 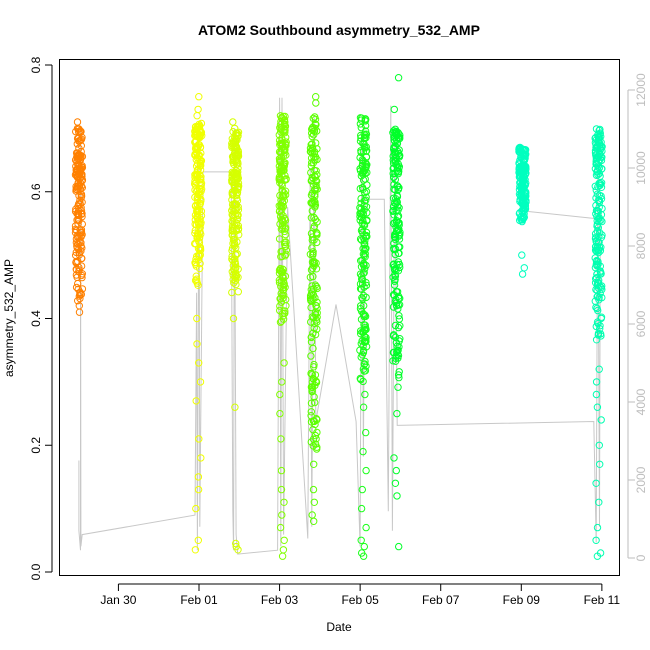 What do you see at coordinates (36, 445) in the screenshot?
I see `left-tick-label: 0.2` at bounding box center [36, 445].